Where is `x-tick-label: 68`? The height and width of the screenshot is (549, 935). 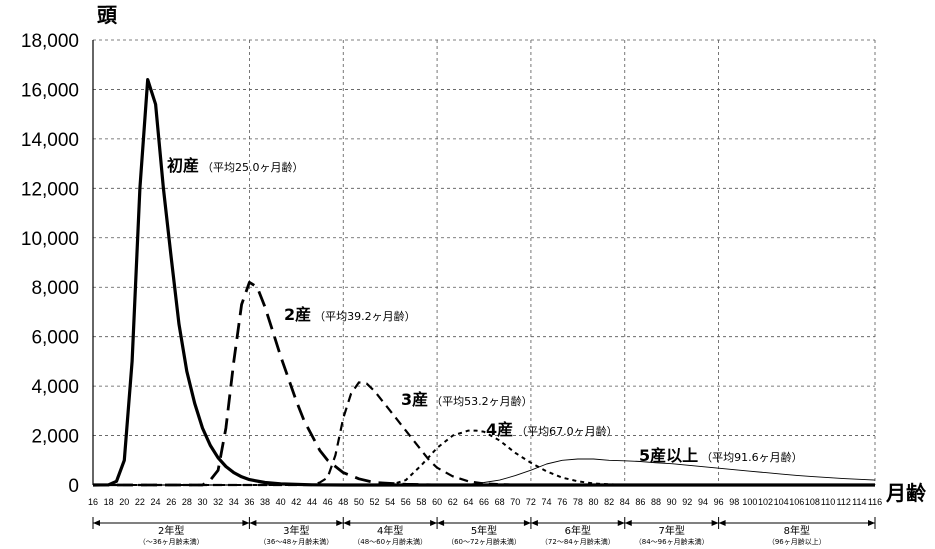 x-tick-label: 68 is located at coordinates (500, 502).